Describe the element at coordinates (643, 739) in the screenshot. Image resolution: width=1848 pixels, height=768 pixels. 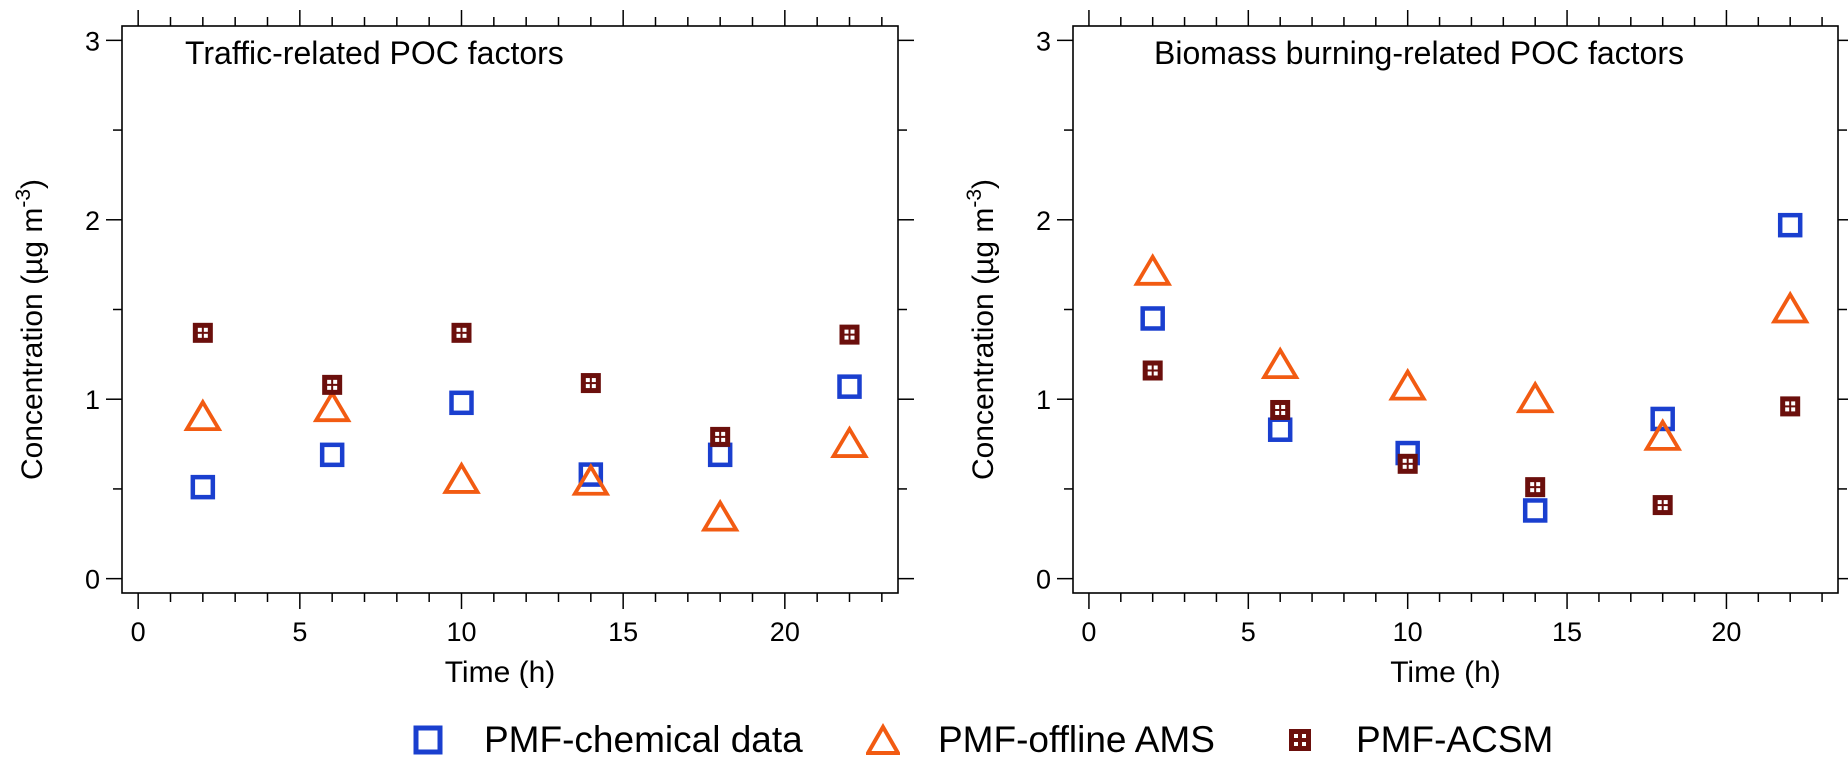
I see `legend-label: PMF-chemical data` at that location.